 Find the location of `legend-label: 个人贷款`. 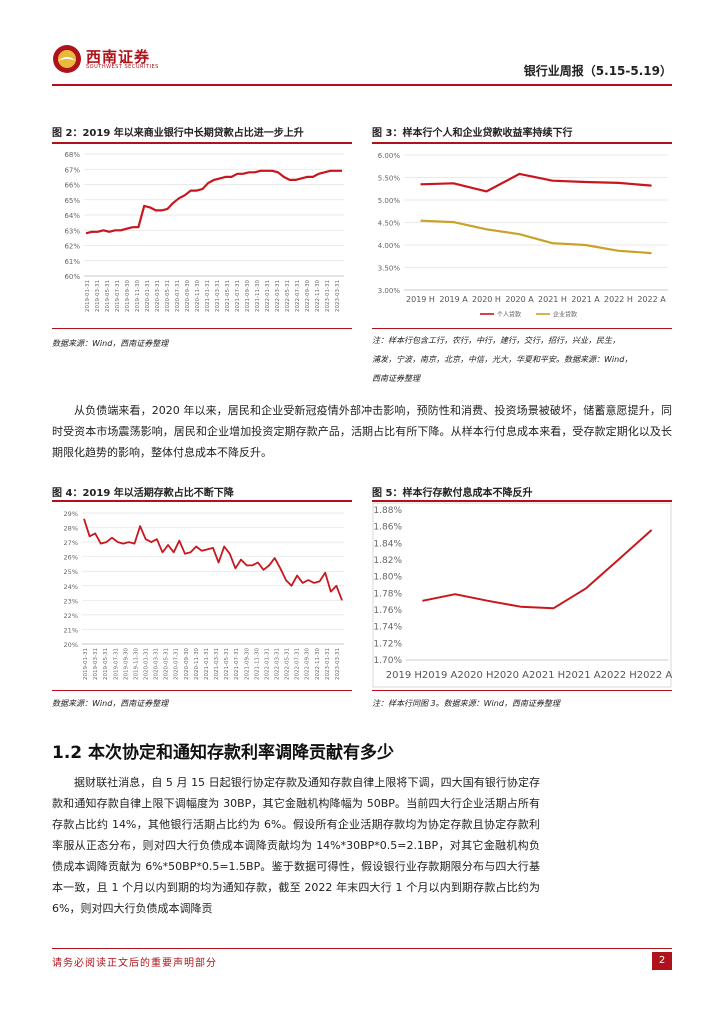

legend-label: 个人贷款 is located at coordinates (509, 315).